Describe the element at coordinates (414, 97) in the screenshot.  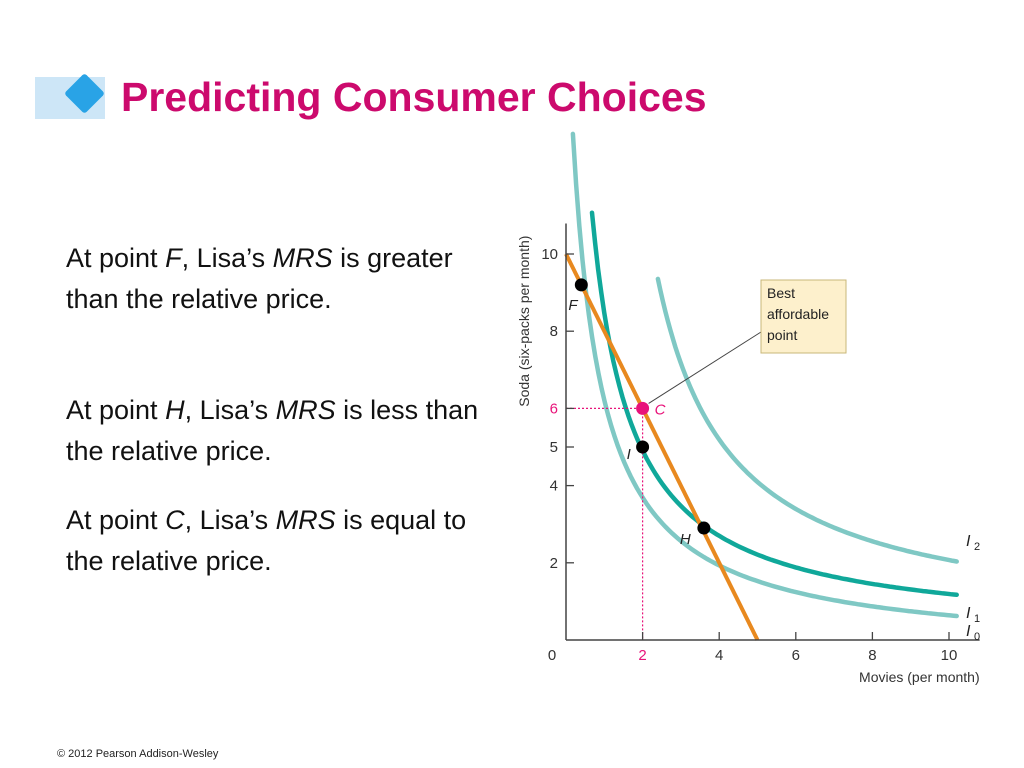
I see `page-title: Predicting Consumer Choices` at that location.